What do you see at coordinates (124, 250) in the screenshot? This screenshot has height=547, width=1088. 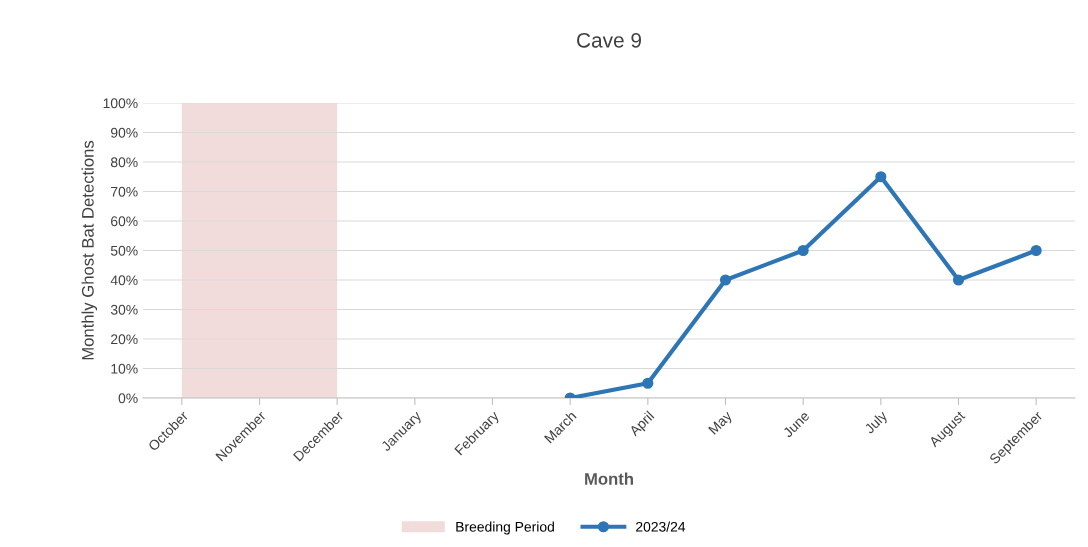 I see `y-tick-label: 50%` at bounding box center [124, 250].